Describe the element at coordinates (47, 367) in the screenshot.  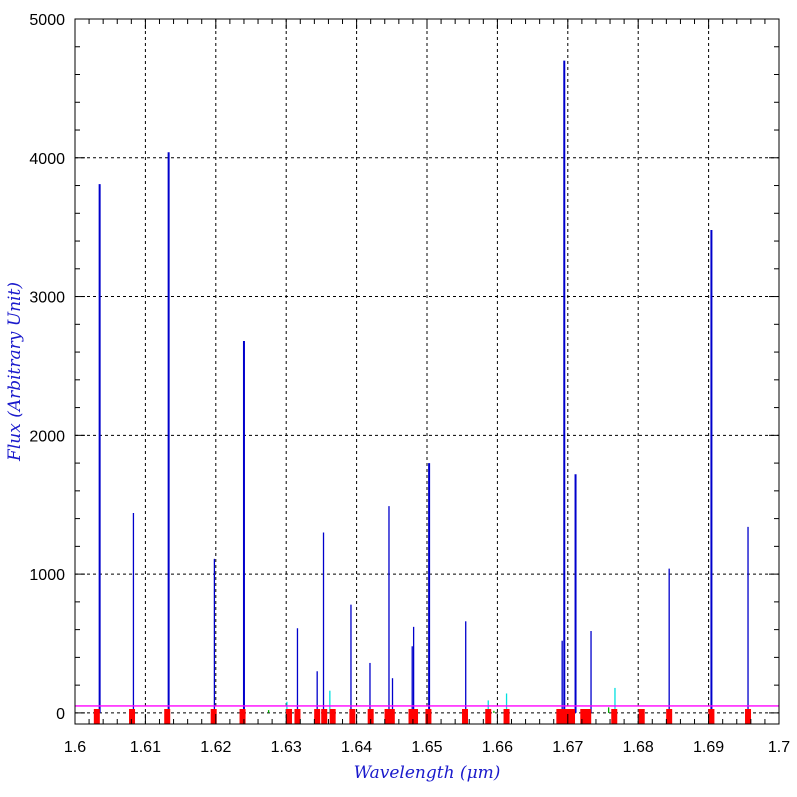
I see `y-tick-labels: 0 1000 2000 3000 4000 5000` at that location.